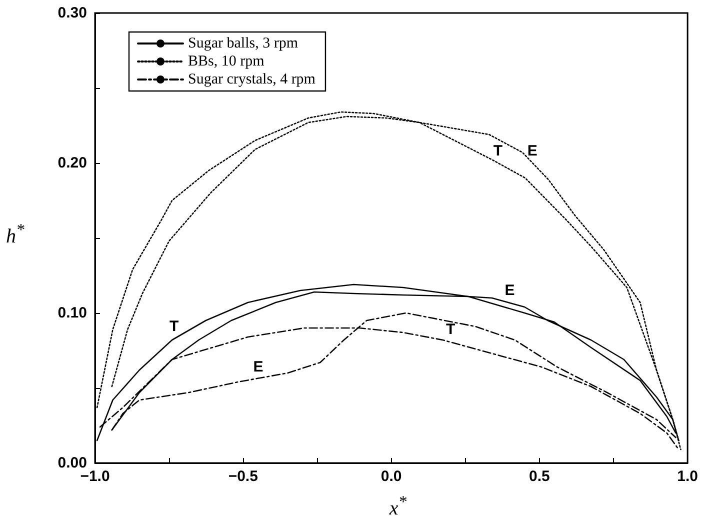  Describe the element at coordinates (15, 234) in the screenshot. I see `y-axis-title: h$^{*}$` at that location.